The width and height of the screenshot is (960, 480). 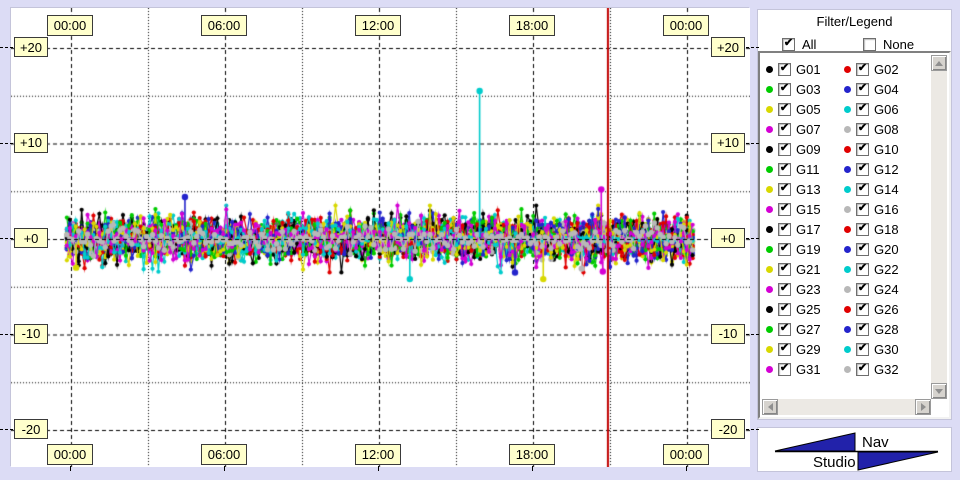 What do you see at coordinates (862, 329) in the screenshot?
I see `legend-checkbox-G28` at bounding box center [862, 329].